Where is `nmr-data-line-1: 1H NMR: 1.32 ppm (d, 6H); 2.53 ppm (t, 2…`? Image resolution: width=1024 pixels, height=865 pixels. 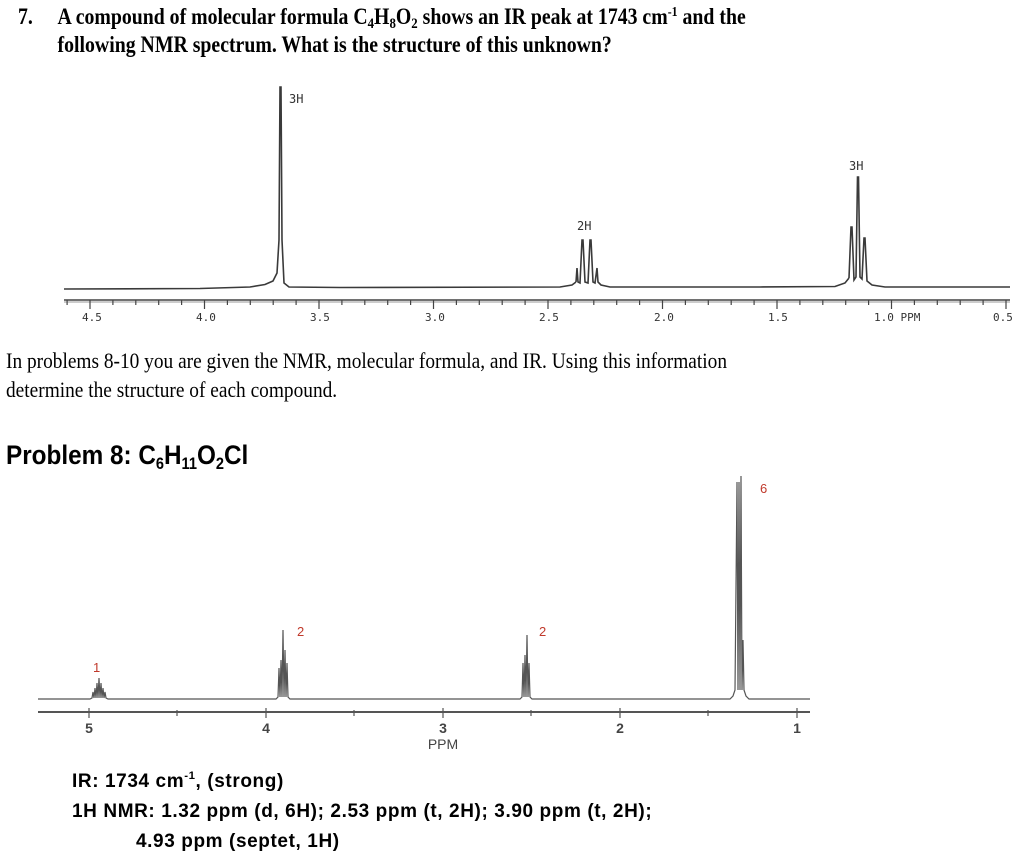 nmr-data-line-1: 1H NMR: 1.32 ppm (d, 6H); 2.53 ppm (t, 2… is located at coordinates (362, 811).